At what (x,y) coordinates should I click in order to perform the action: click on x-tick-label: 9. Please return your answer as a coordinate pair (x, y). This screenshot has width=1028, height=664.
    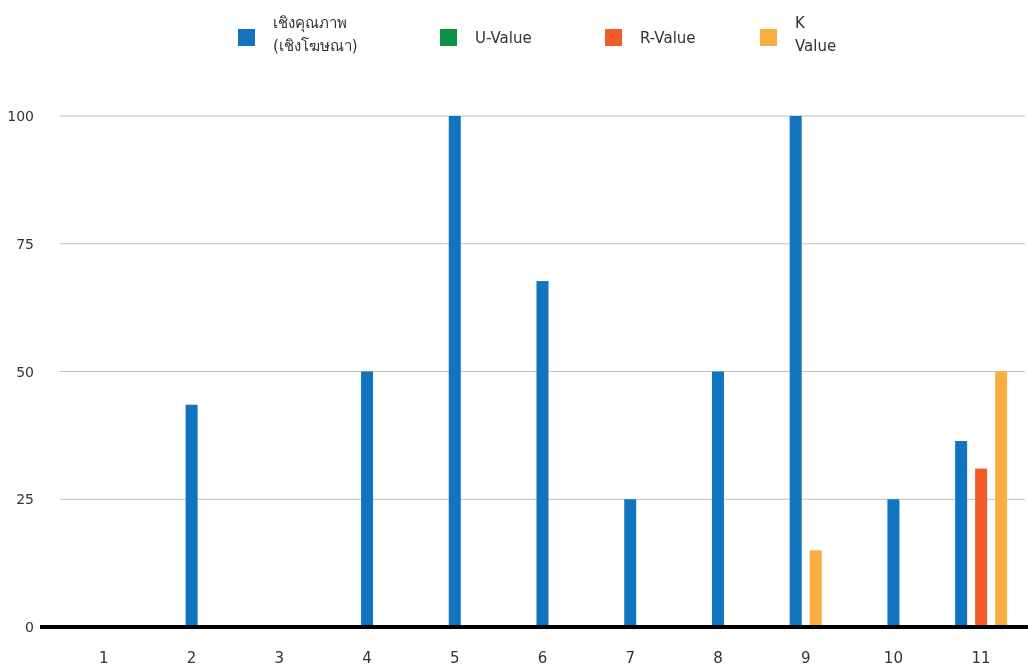
    Looking at the image, I should click on (805, 656).